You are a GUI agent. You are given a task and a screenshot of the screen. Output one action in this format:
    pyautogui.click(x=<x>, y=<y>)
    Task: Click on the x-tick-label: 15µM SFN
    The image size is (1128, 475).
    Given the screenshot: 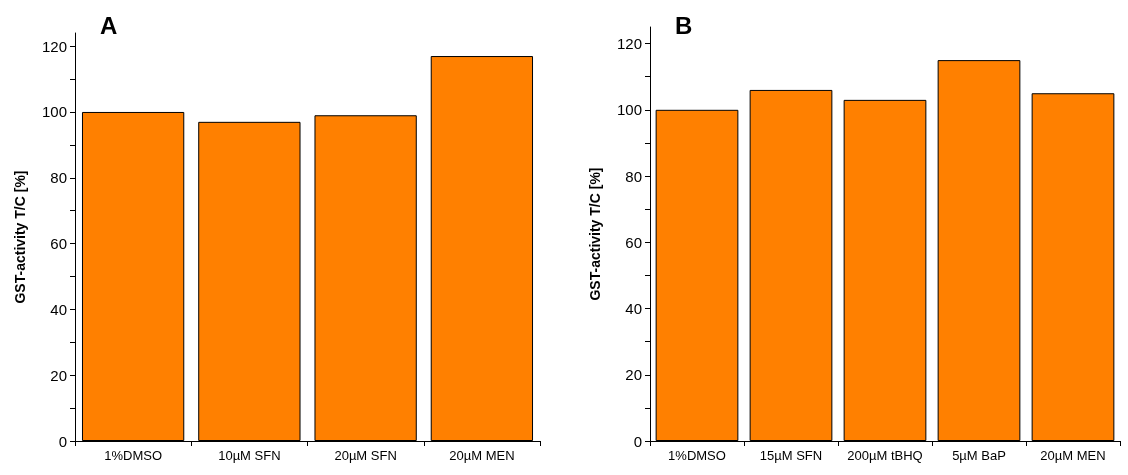 What is the action you would take?
    pyautogui.click(x=791, y=455)
    